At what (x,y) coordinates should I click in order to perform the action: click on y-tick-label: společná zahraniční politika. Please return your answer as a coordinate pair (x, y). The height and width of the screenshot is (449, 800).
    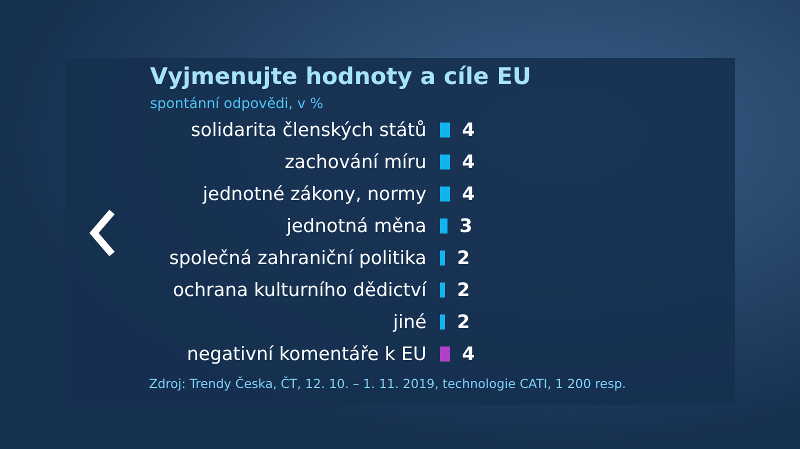
    Looking at the image, I should click on (297, 258).